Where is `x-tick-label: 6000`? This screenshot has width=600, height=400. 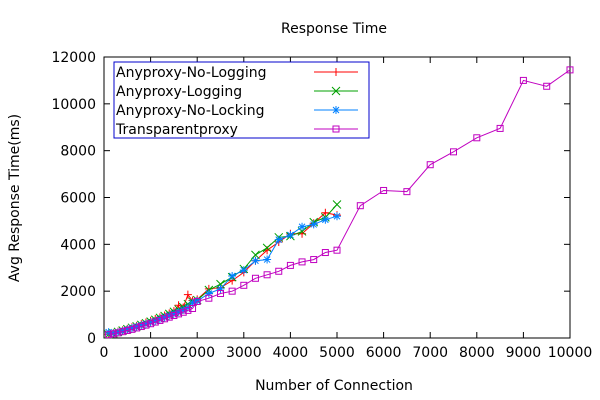 x-tick-label: 6000 is located at coordinates (384, 353).